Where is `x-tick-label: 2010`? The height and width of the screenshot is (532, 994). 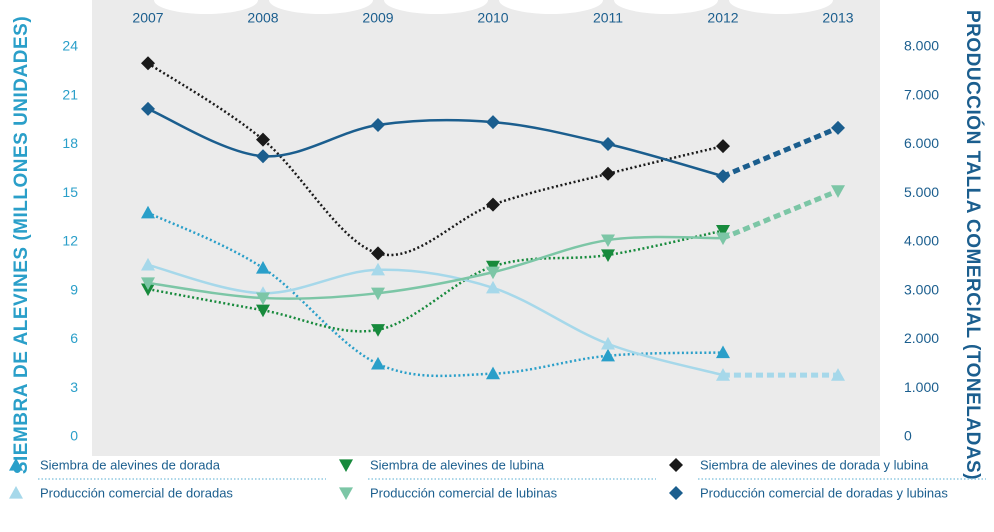
x-tick-label: 2010 is located at coordinates (492, 18).